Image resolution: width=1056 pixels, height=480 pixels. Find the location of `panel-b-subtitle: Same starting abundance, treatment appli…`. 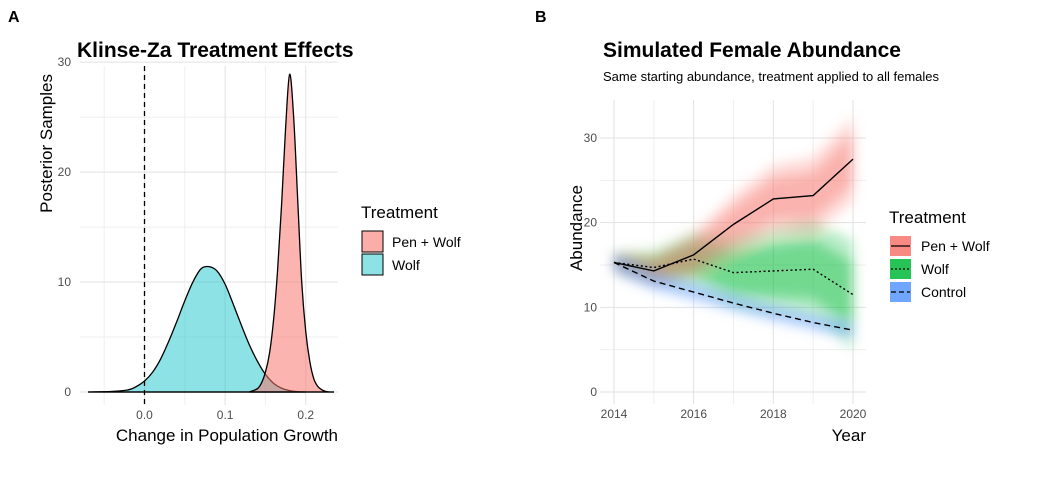

panel-b-subtitle: Same starting abundance, treatment appli… is located at coordinates (771, 76).